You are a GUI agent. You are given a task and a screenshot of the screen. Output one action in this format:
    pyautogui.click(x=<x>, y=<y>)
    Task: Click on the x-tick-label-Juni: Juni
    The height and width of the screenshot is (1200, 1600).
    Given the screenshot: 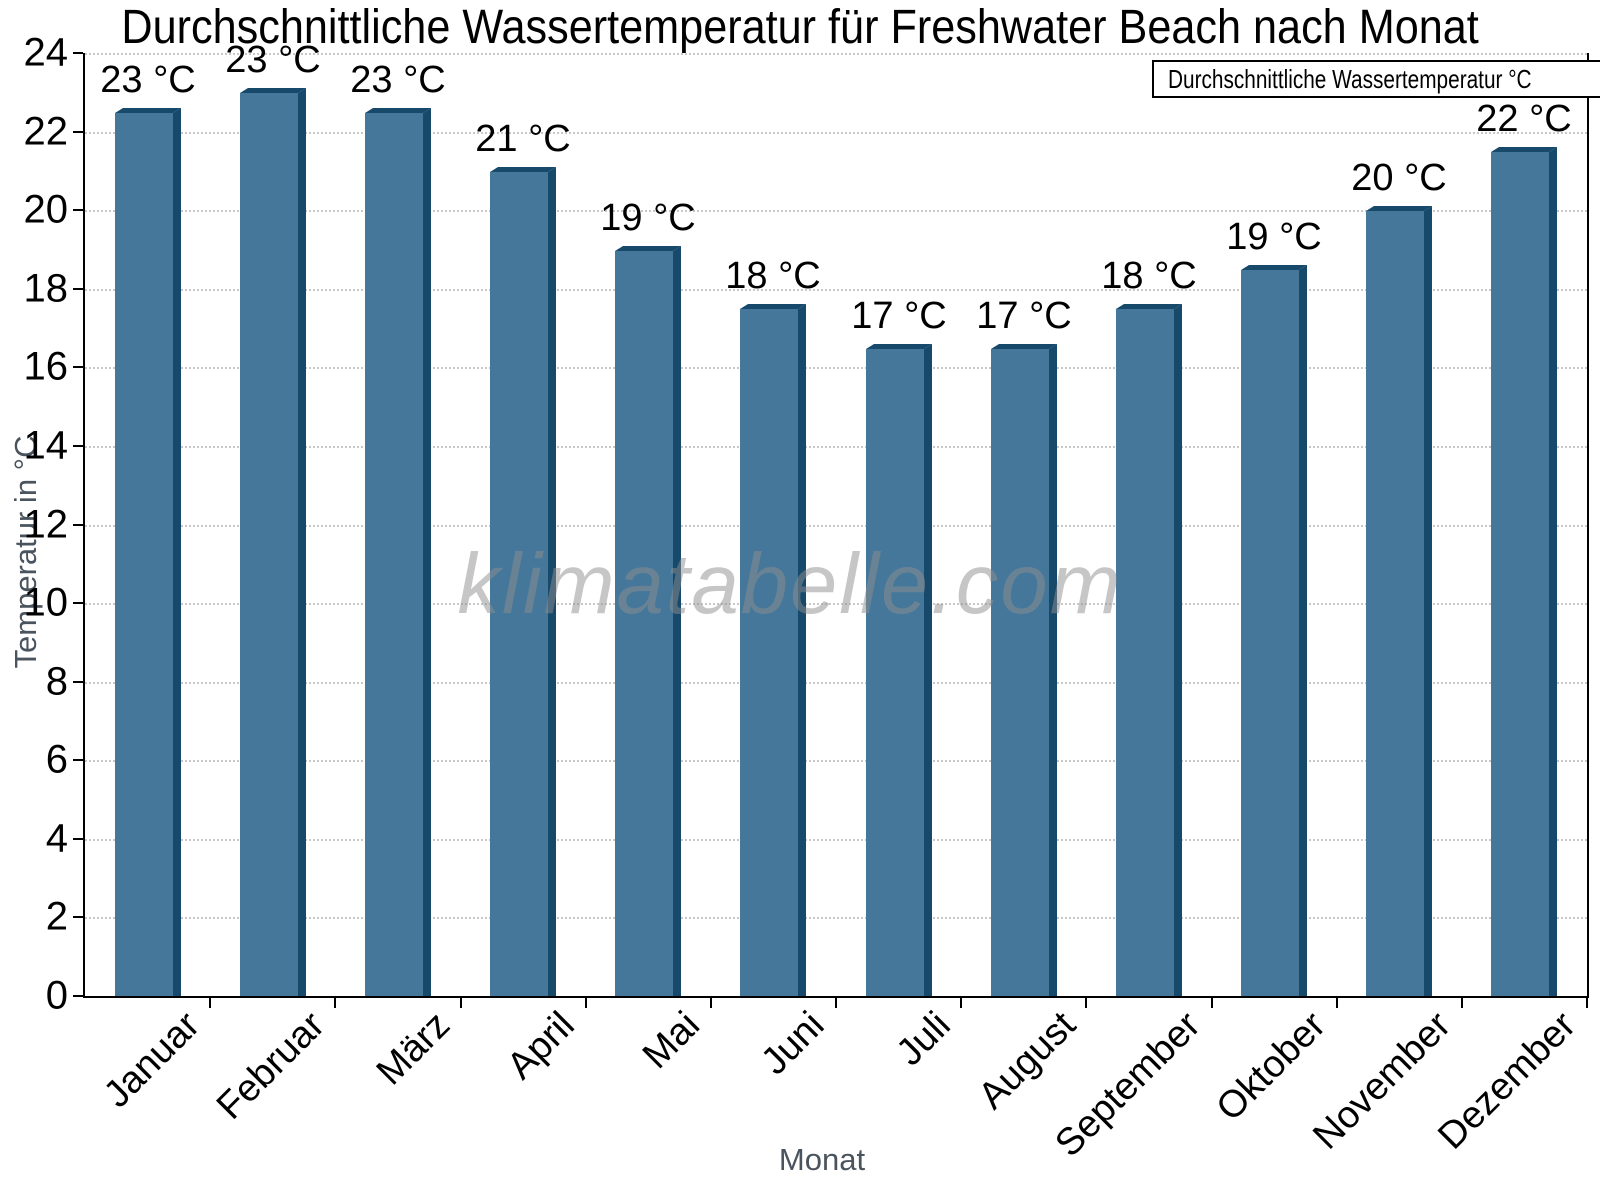 What is the action you would take?
    pyautogui.click(x=793, y=1043)
    